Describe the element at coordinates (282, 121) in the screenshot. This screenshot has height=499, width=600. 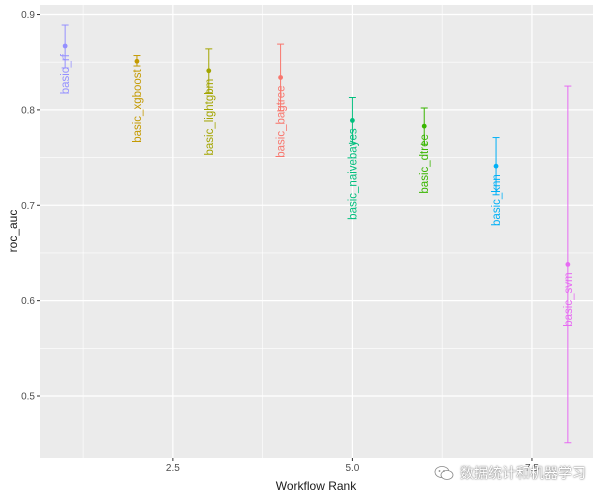
I see `point-label: basic_bagtree` at that location.